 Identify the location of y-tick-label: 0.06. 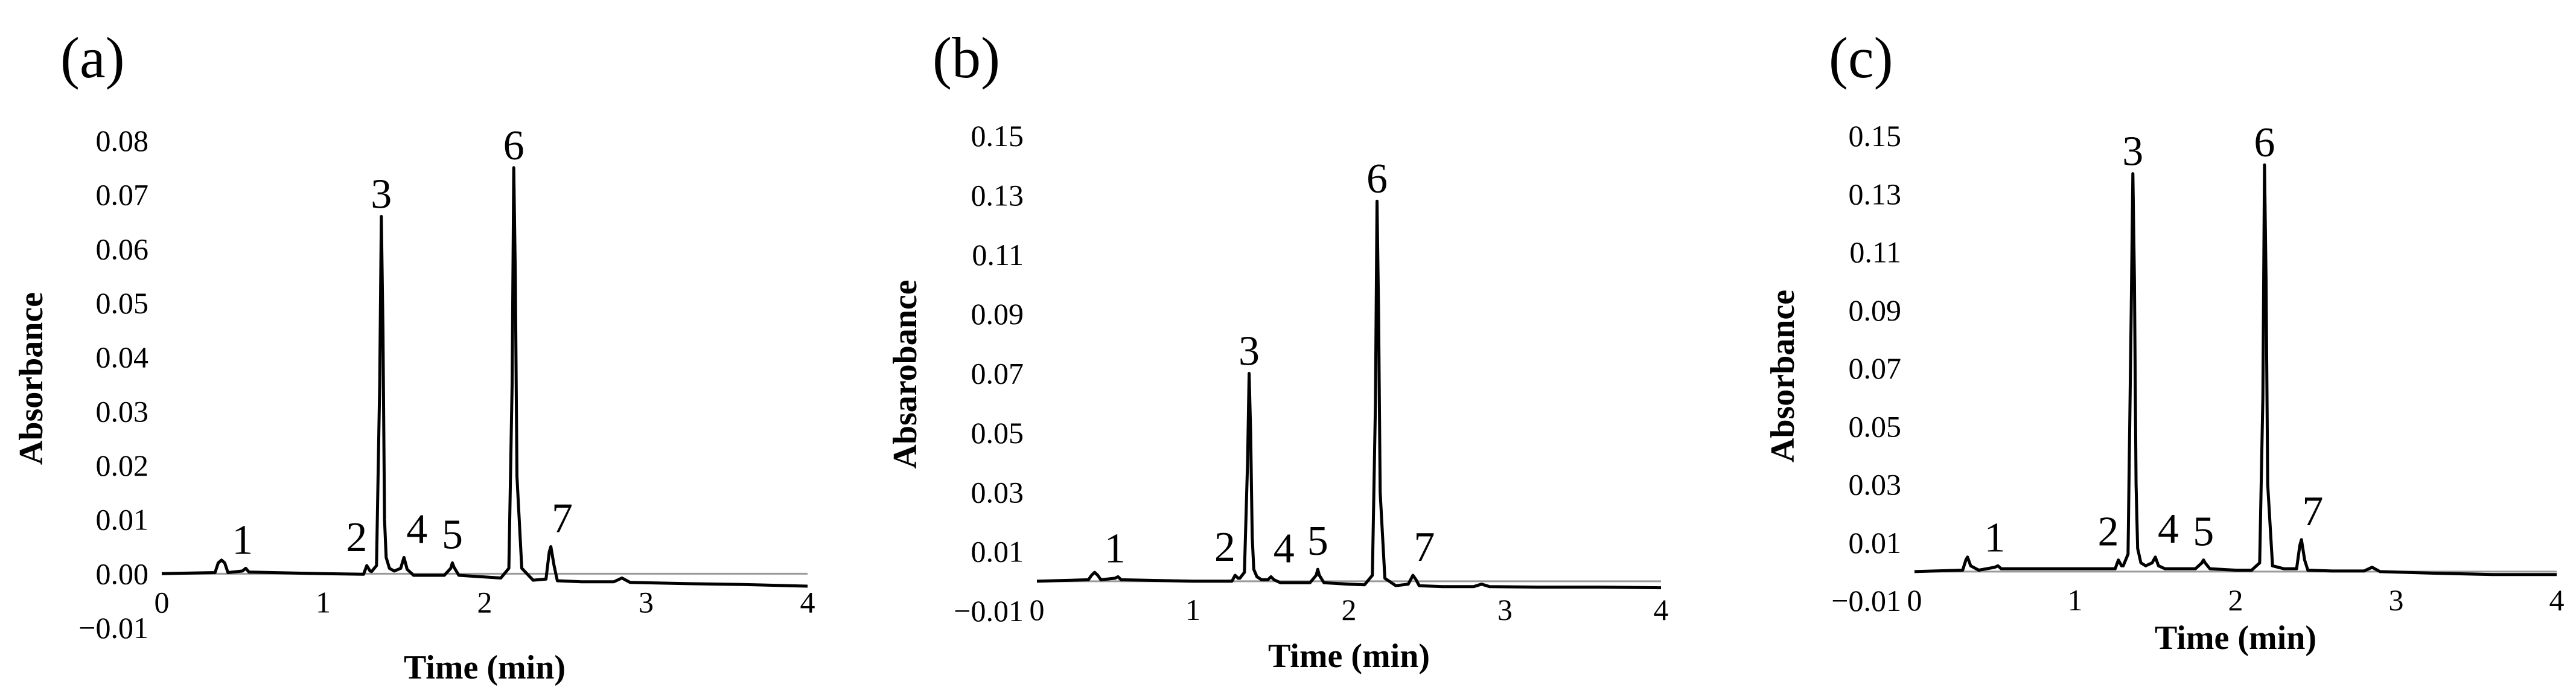
(122, 249).